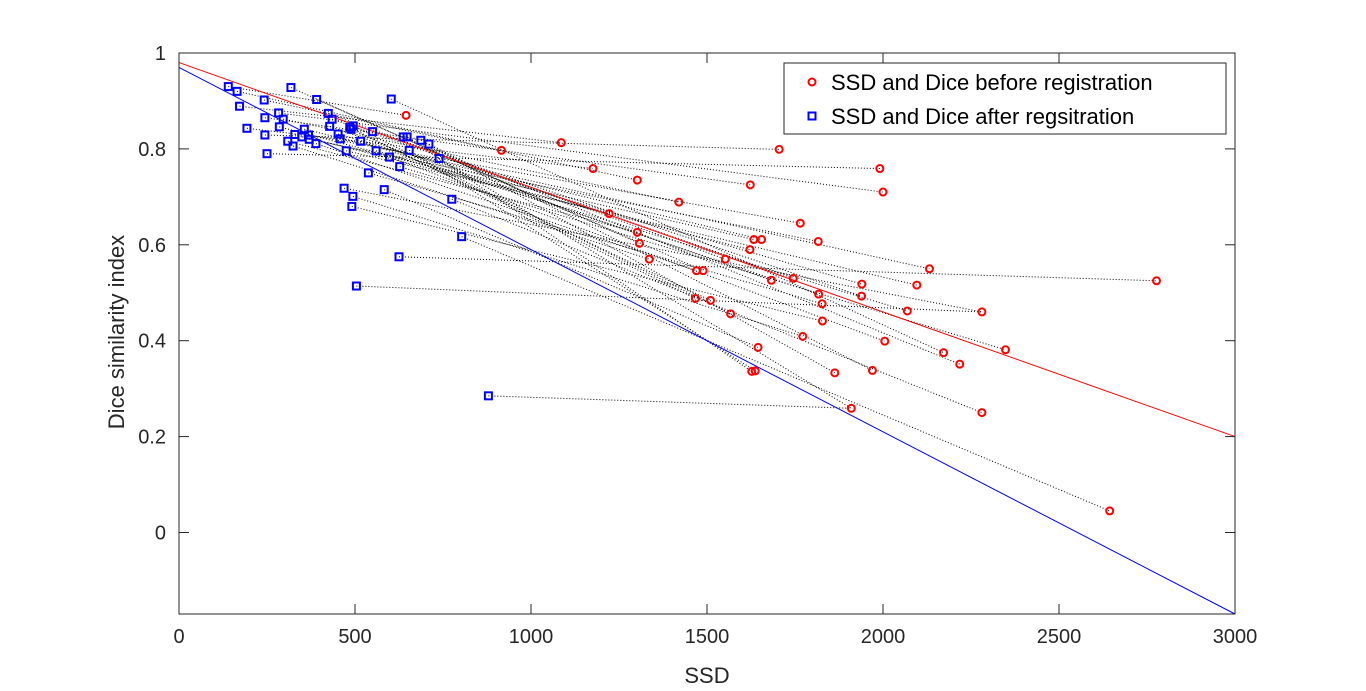 The width and height of the screenshot is (1366, 691). Describe the element at coordinates (116, 332) in the screenshot. I see `y-axis-title: Dice similarity index` at that location.